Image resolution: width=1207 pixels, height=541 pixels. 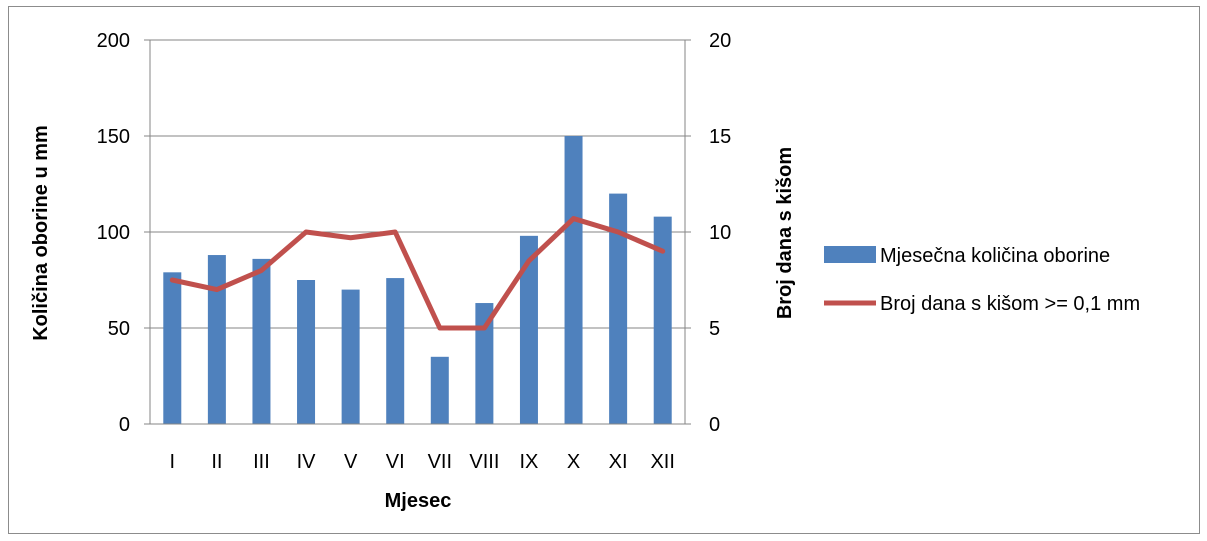 I want to click on line-path, so click(x=417, y=273).